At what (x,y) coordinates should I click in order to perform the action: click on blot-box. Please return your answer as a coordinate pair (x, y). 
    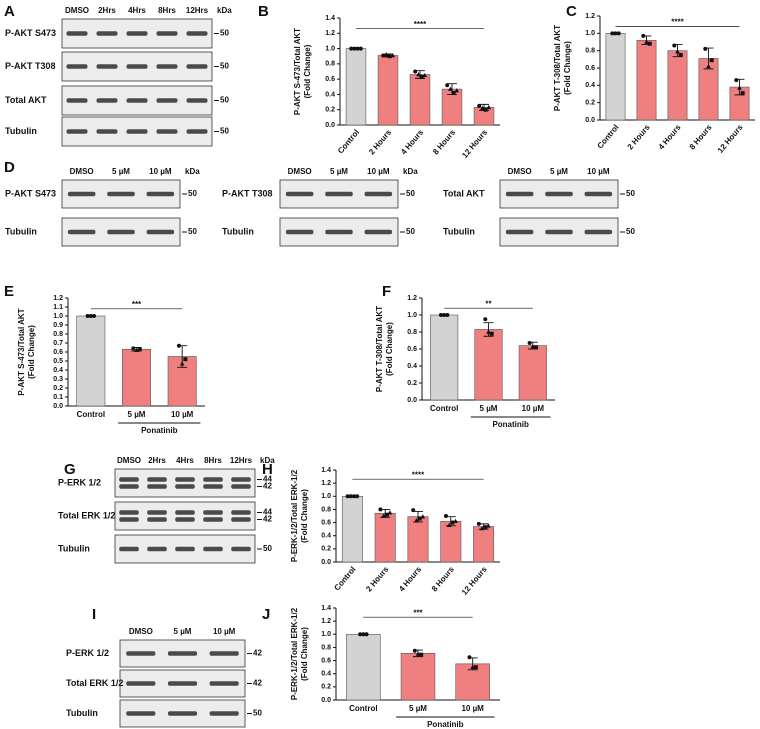
    Looking at the image, I should click on (185, 483).